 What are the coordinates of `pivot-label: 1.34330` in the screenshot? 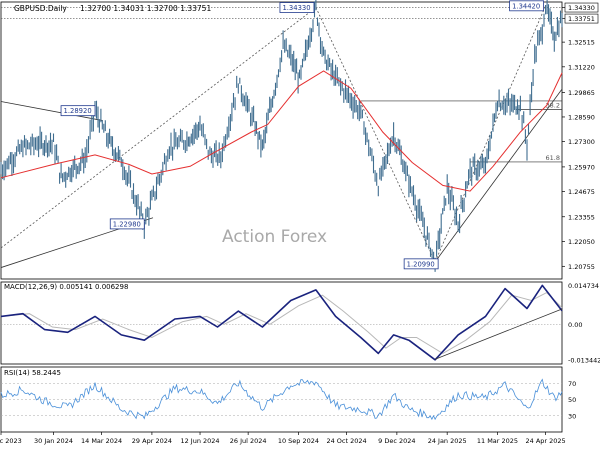 It's located at (296, 8).